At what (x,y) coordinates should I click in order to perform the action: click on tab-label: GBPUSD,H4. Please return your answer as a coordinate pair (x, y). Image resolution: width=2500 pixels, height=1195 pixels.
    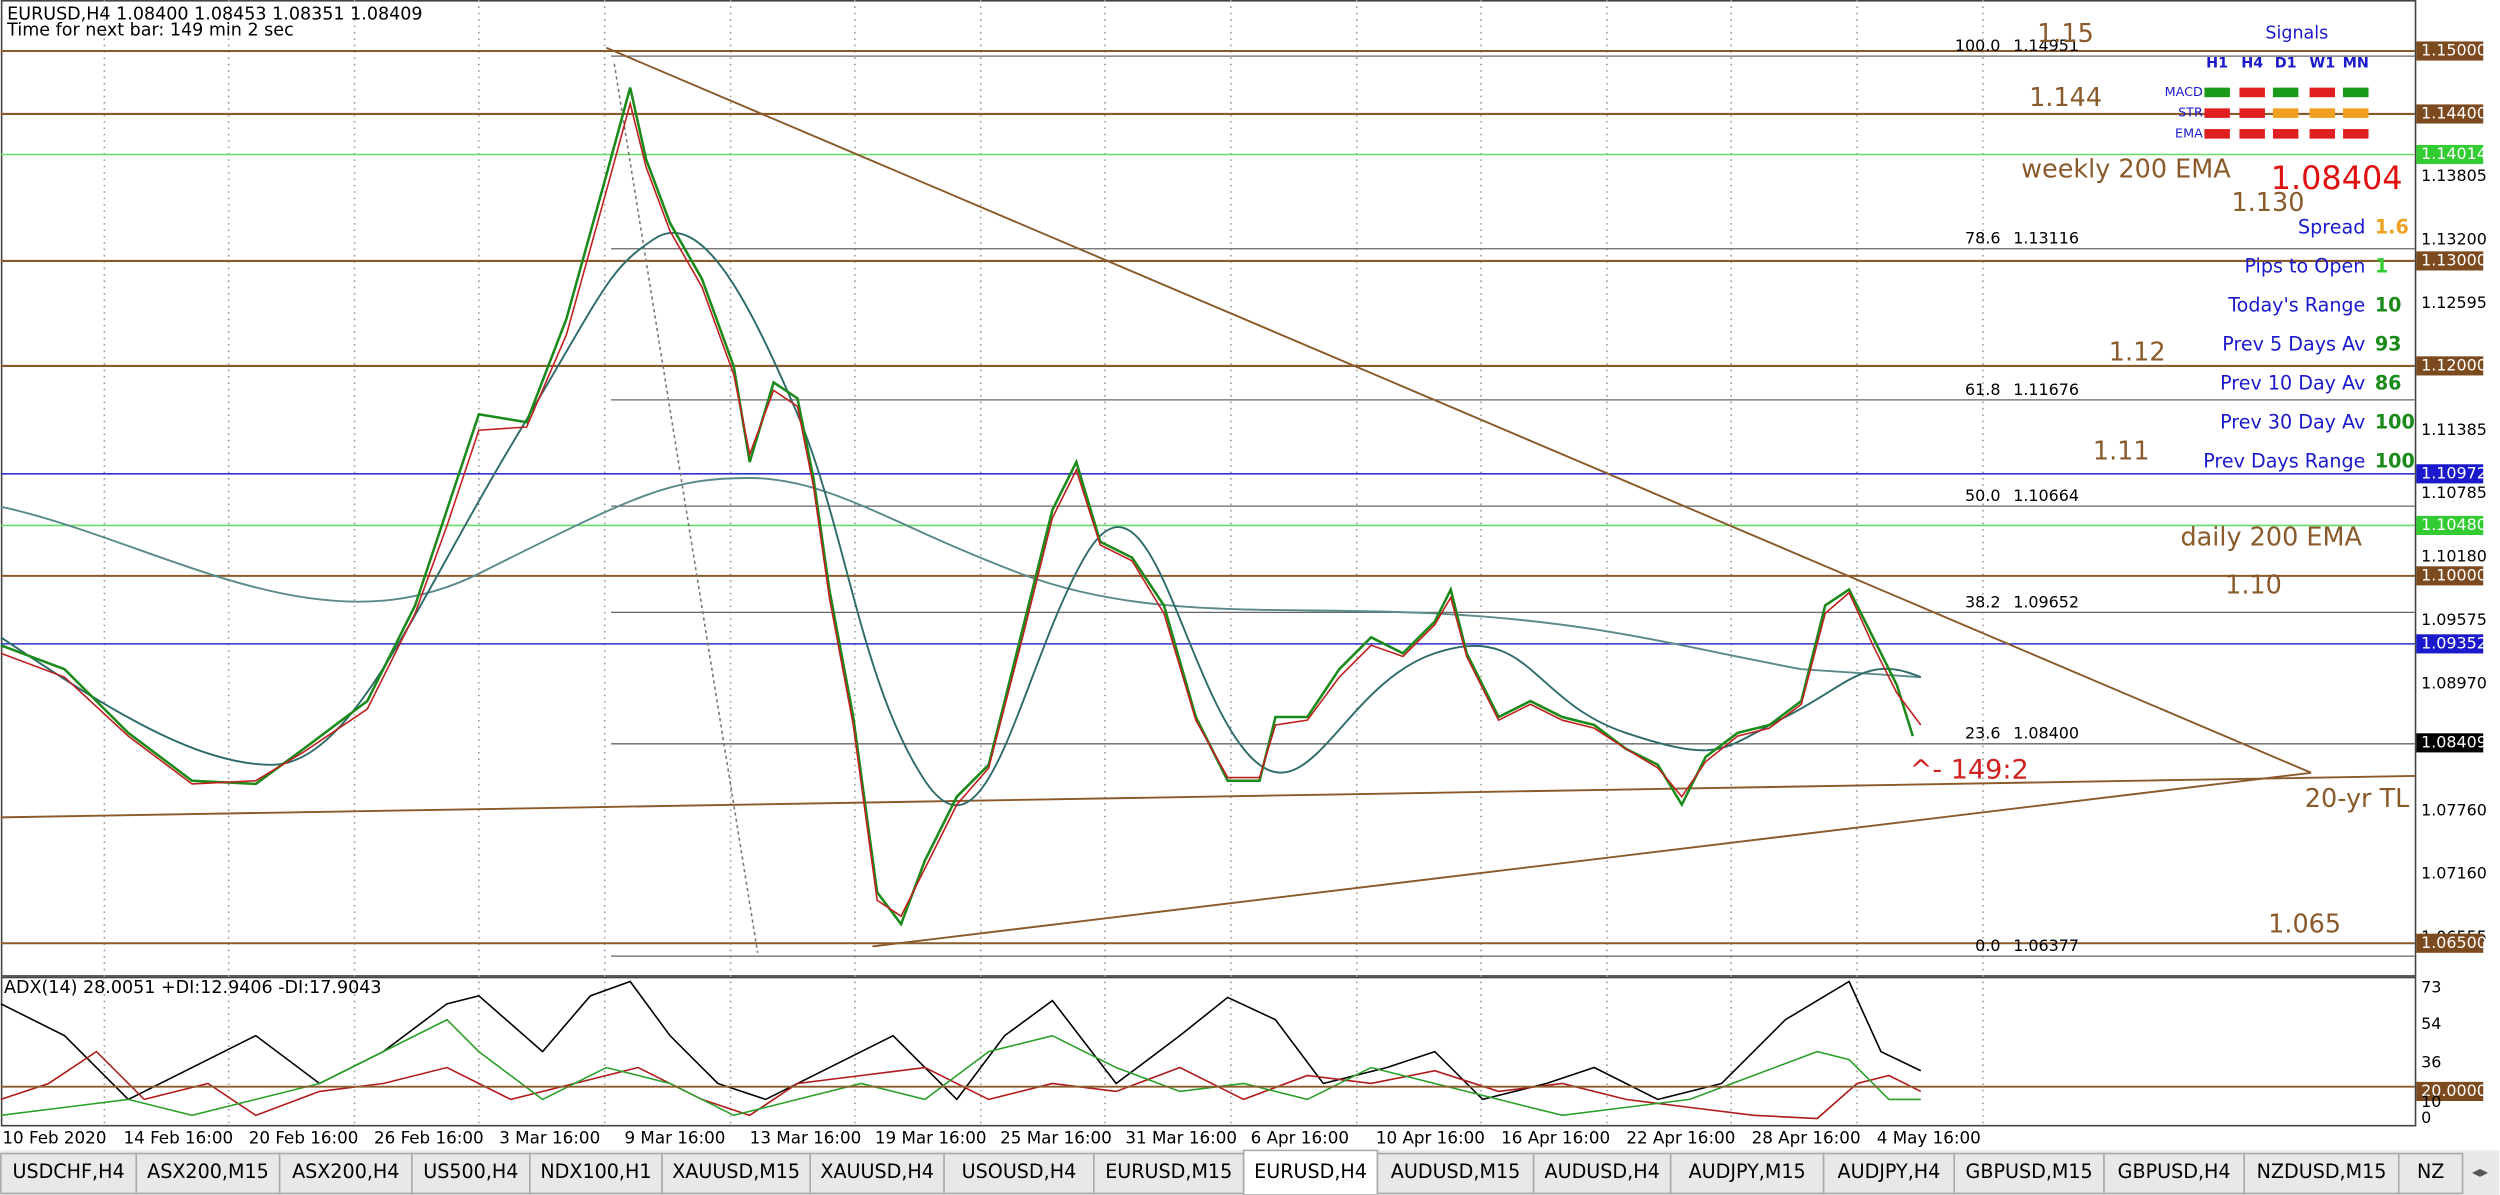
    Looking at the image, I should click on (2174, 1171).